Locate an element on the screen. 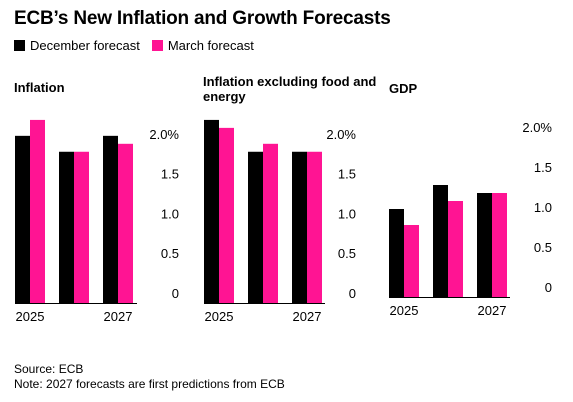  y-tick-label-inflation-3: 1.5 is located at coordinates (170, 174).